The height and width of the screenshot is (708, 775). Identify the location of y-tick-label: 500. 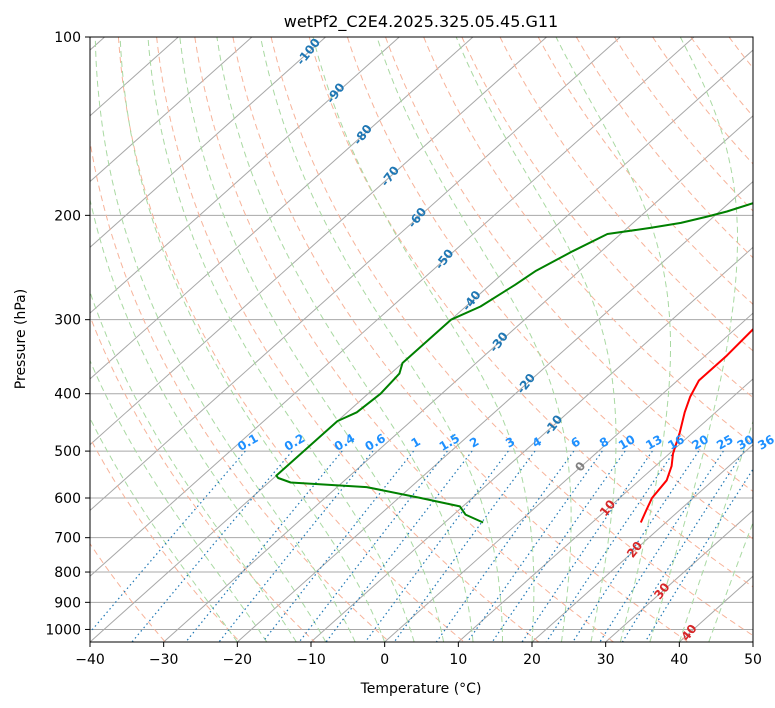
(67, 452).